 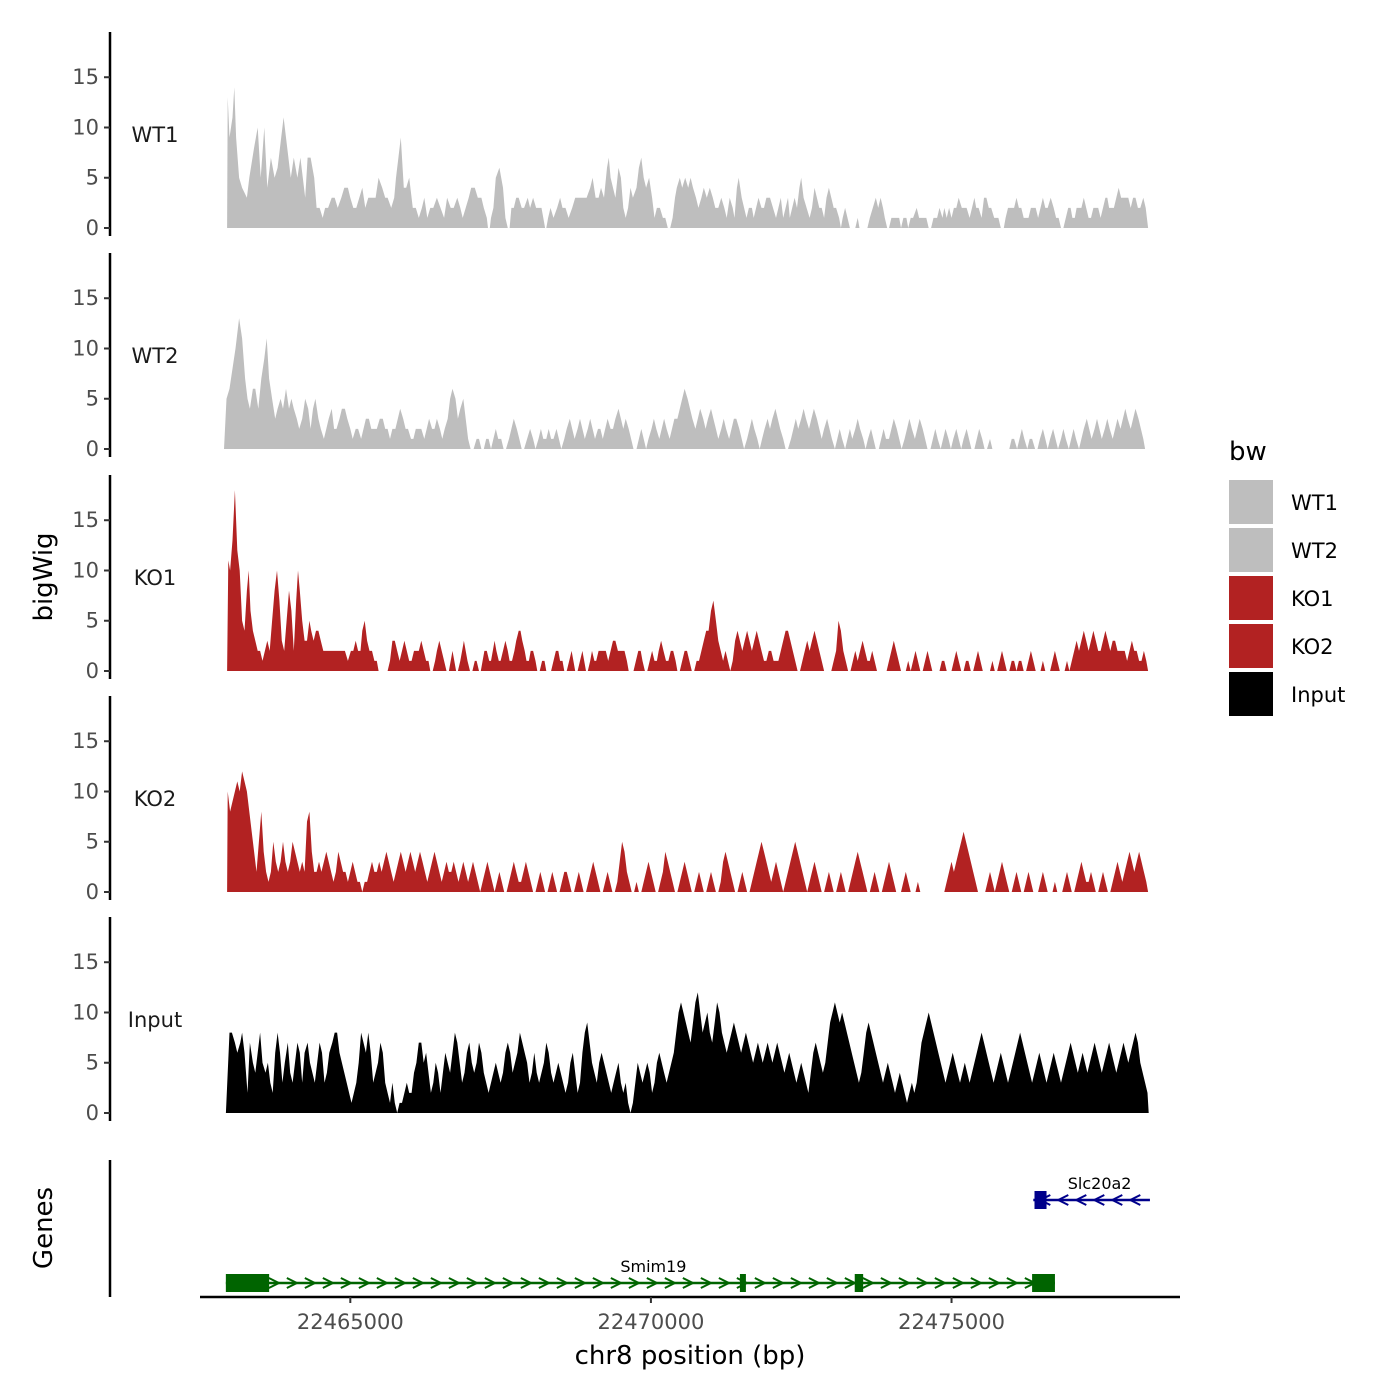 What do you see at coordinates (685, 383) in the screenshot?
I see `signal-area-wt2` at bounding box center [685, 383].